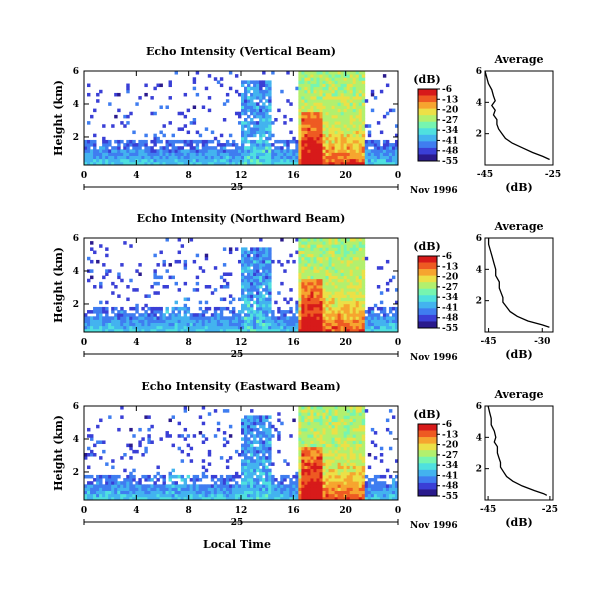 This screenshot has height=603, width=615. Describe the element at coordinates (518, 283) in the screenshot. I see `profile-line` at that location.